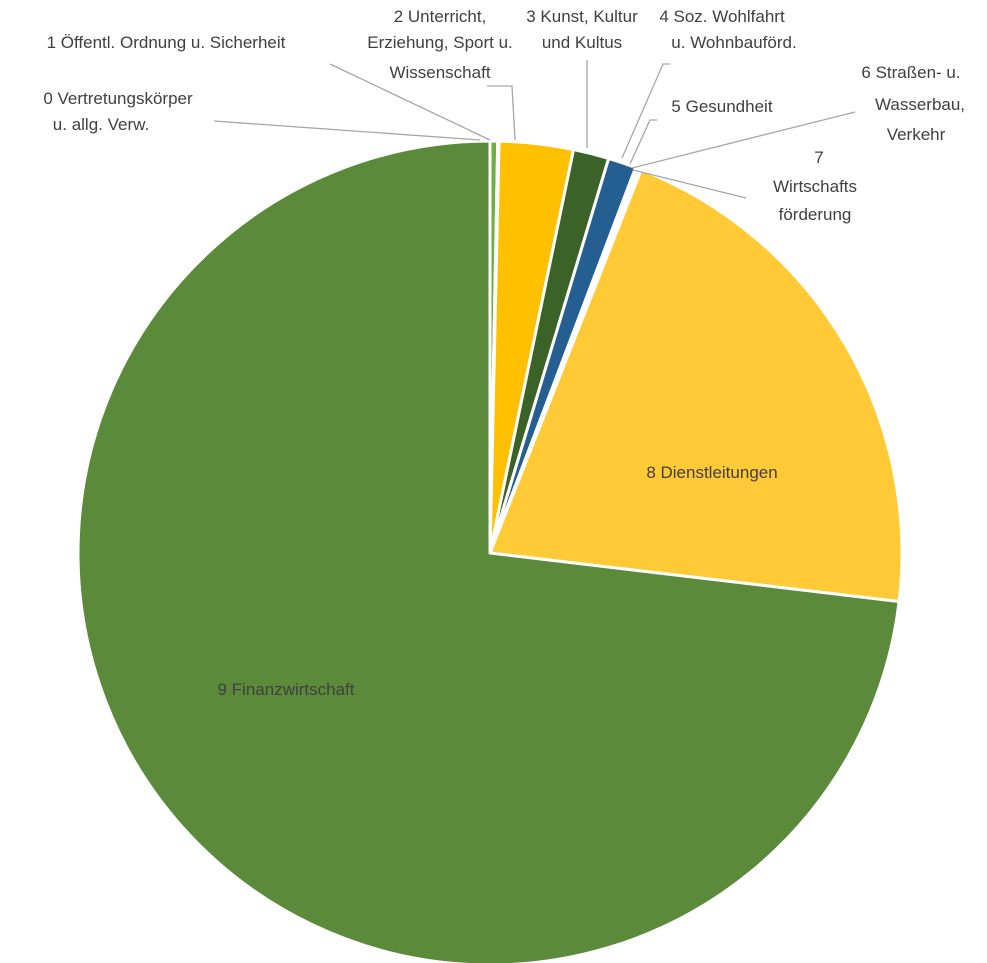 This screenshot has width=987, height=963. I want to click on slice-label: 5 Gesundheit, so click(721, 106).